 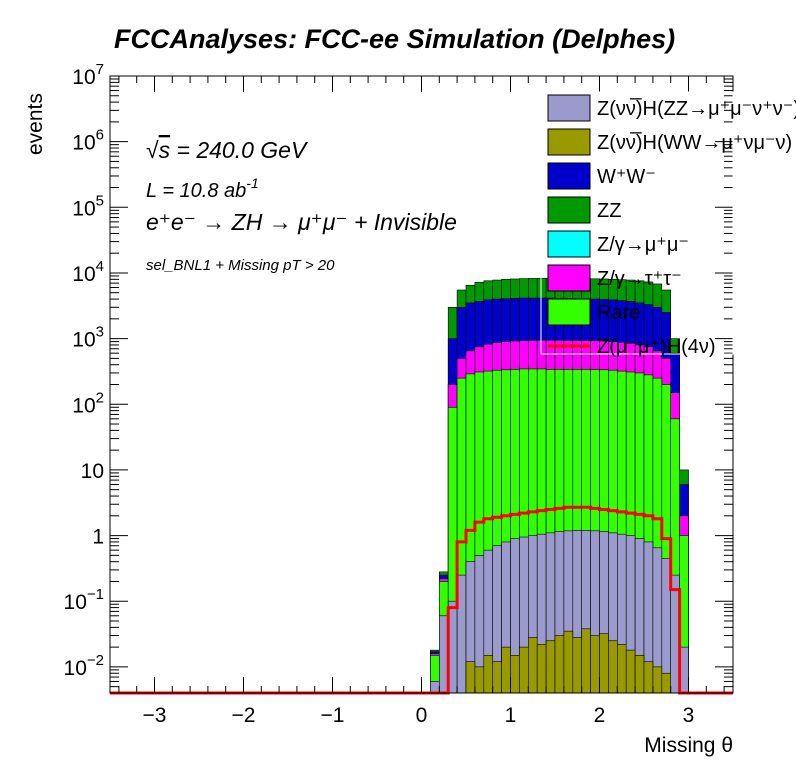 What do you see at coordinates (609, 211) in the screenshot?
I see `legend-label: ZZ` at bounding box center [609, 211].